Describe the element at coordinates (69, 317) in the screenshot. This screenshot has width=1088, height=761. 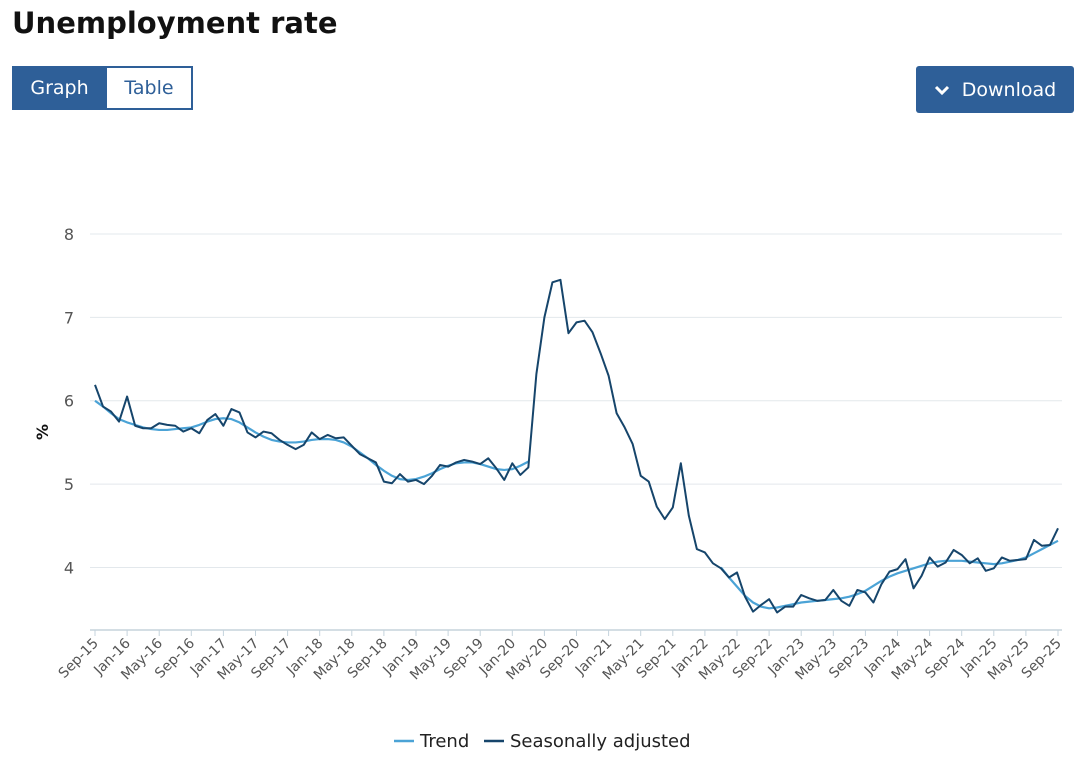
I see `y-tick-label: 7` at that location.